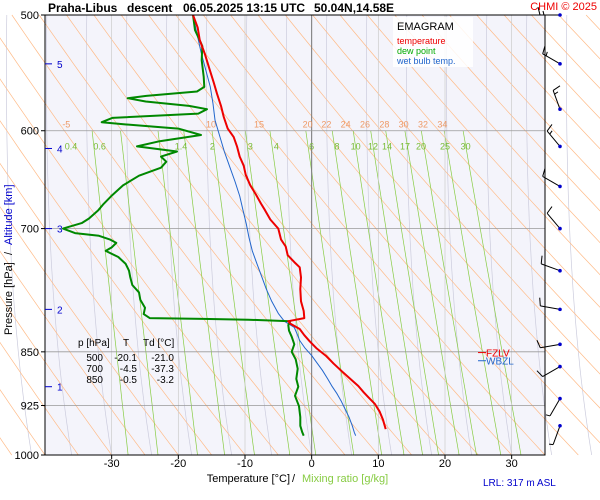  Describe the element at coordinates (308, 125) in the screenshot. I see `dry-adiabat-label: 20` at that location.